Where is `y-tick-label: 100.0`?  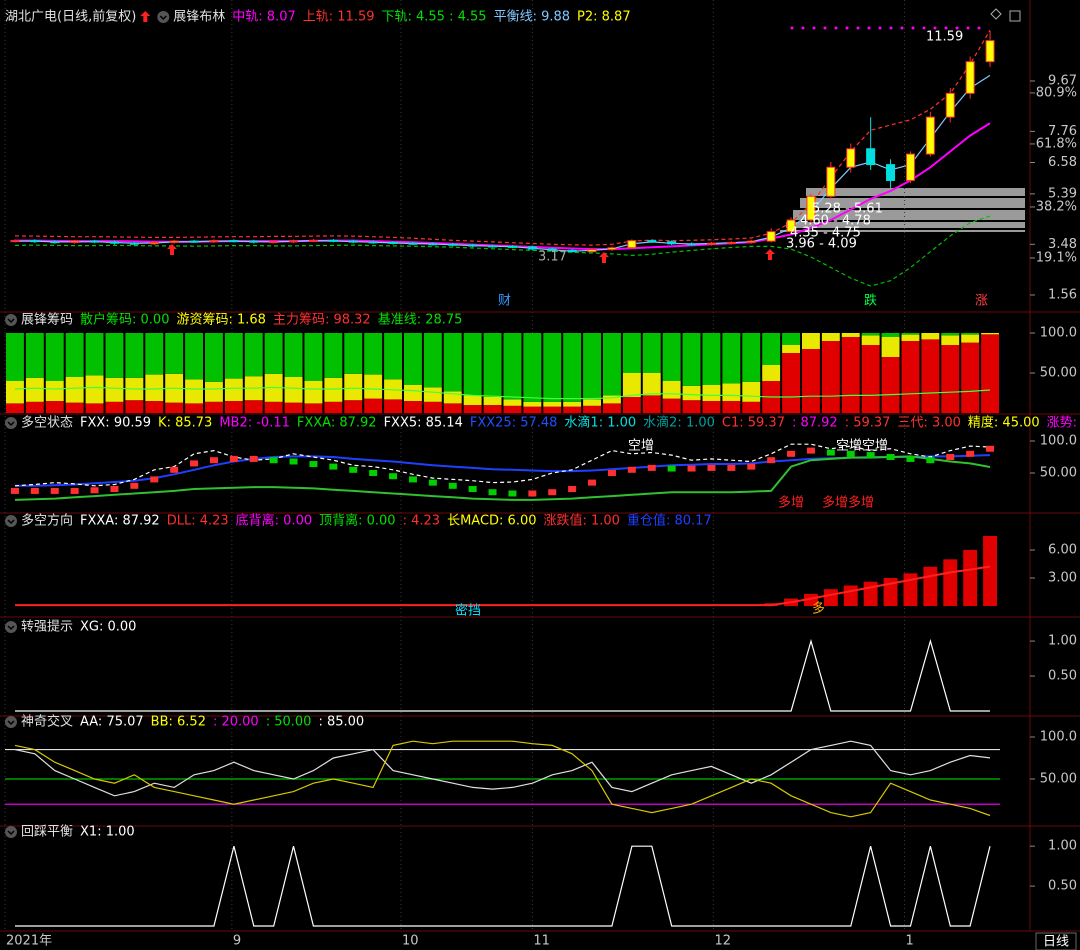 y-tick-label: 100.0 is located at coordinates (1058, 736).